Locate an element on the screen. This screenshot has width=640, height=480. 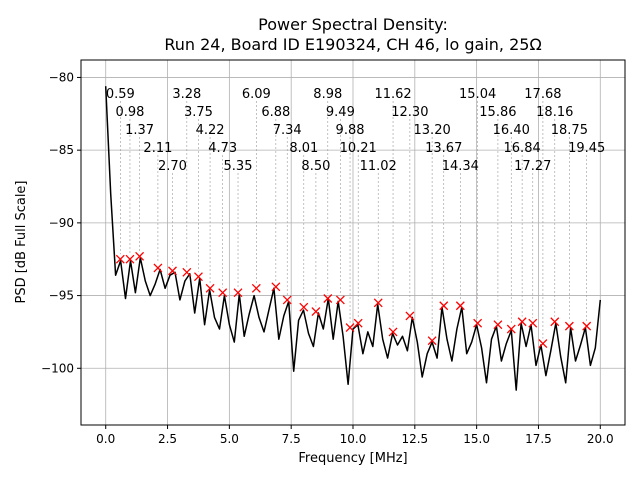
peak-label: 14.34 is located at coordinates (460, 166).